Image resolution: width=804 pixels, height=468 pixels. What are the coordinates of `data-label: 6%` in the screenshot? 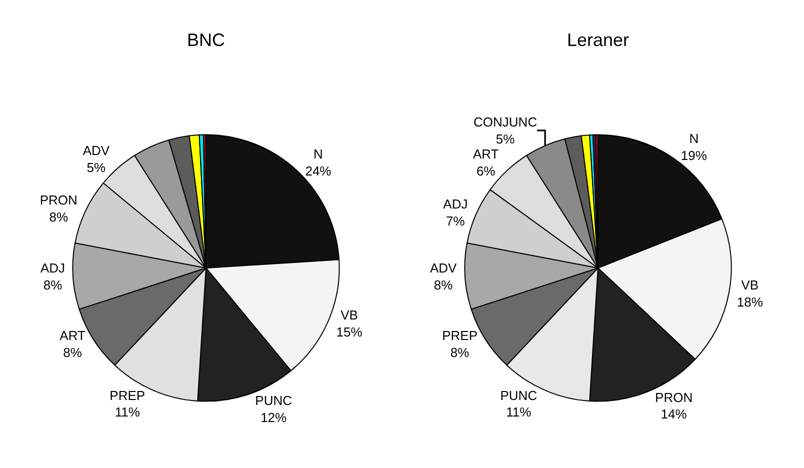 It's located at (486, 170).